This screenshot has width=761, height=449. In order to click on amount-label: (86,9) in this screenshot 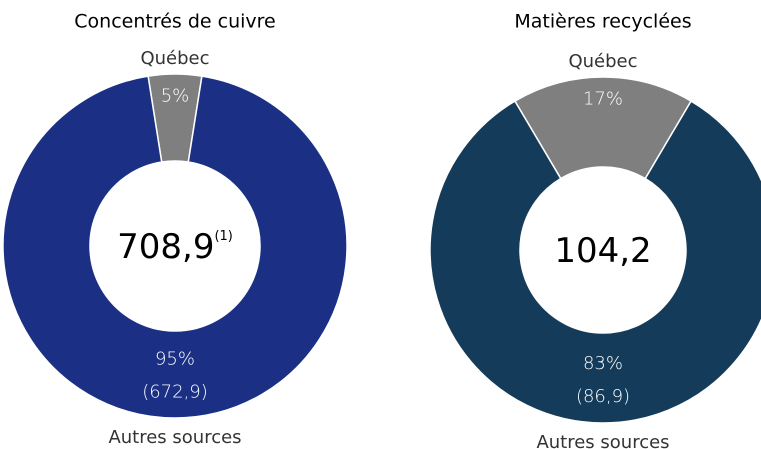, I will do `click(603, 396)`.